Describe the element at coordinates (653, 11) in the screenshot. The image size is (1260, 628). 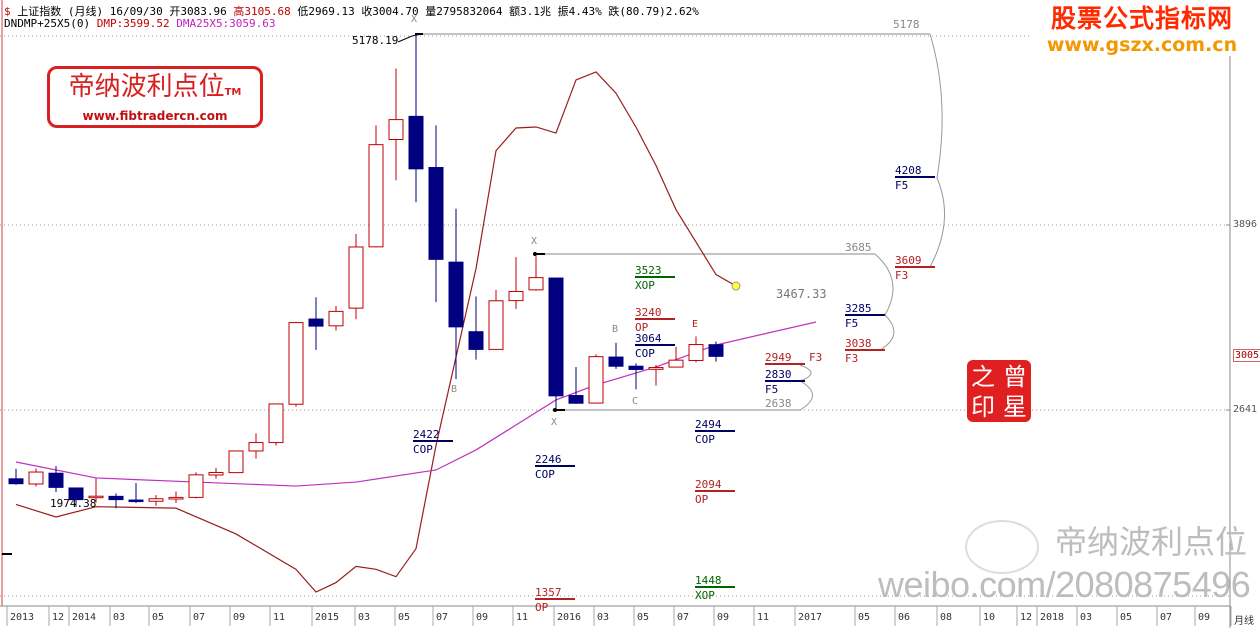
I see `change: 跌(80.79)2.62%` at that location.